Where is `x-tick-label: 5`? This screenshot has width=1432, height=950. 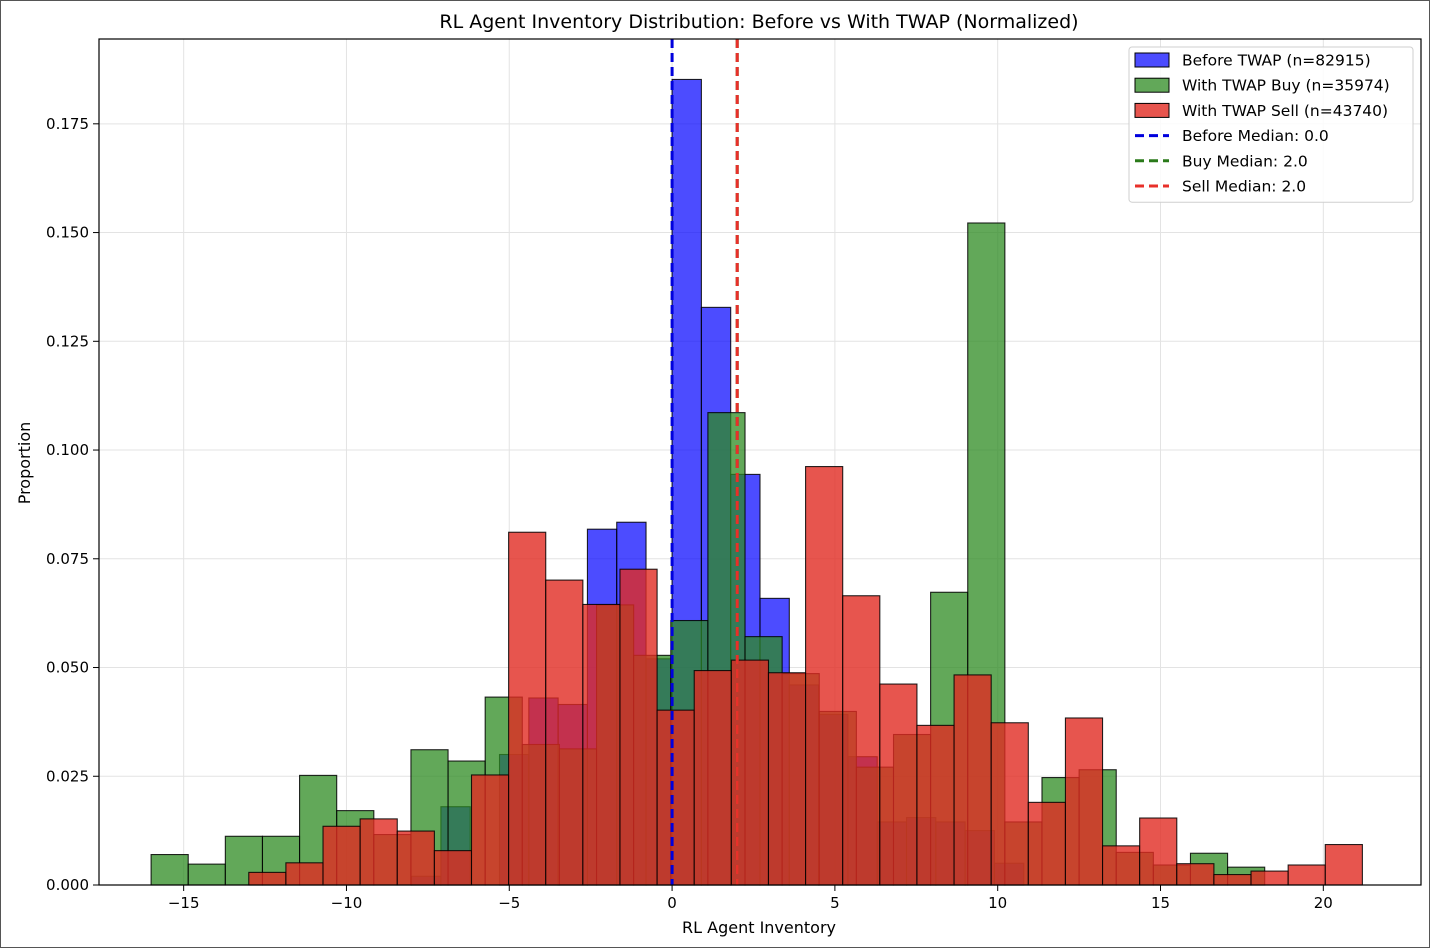 x-tick-label: 5 is located at coordinates (835, 903).